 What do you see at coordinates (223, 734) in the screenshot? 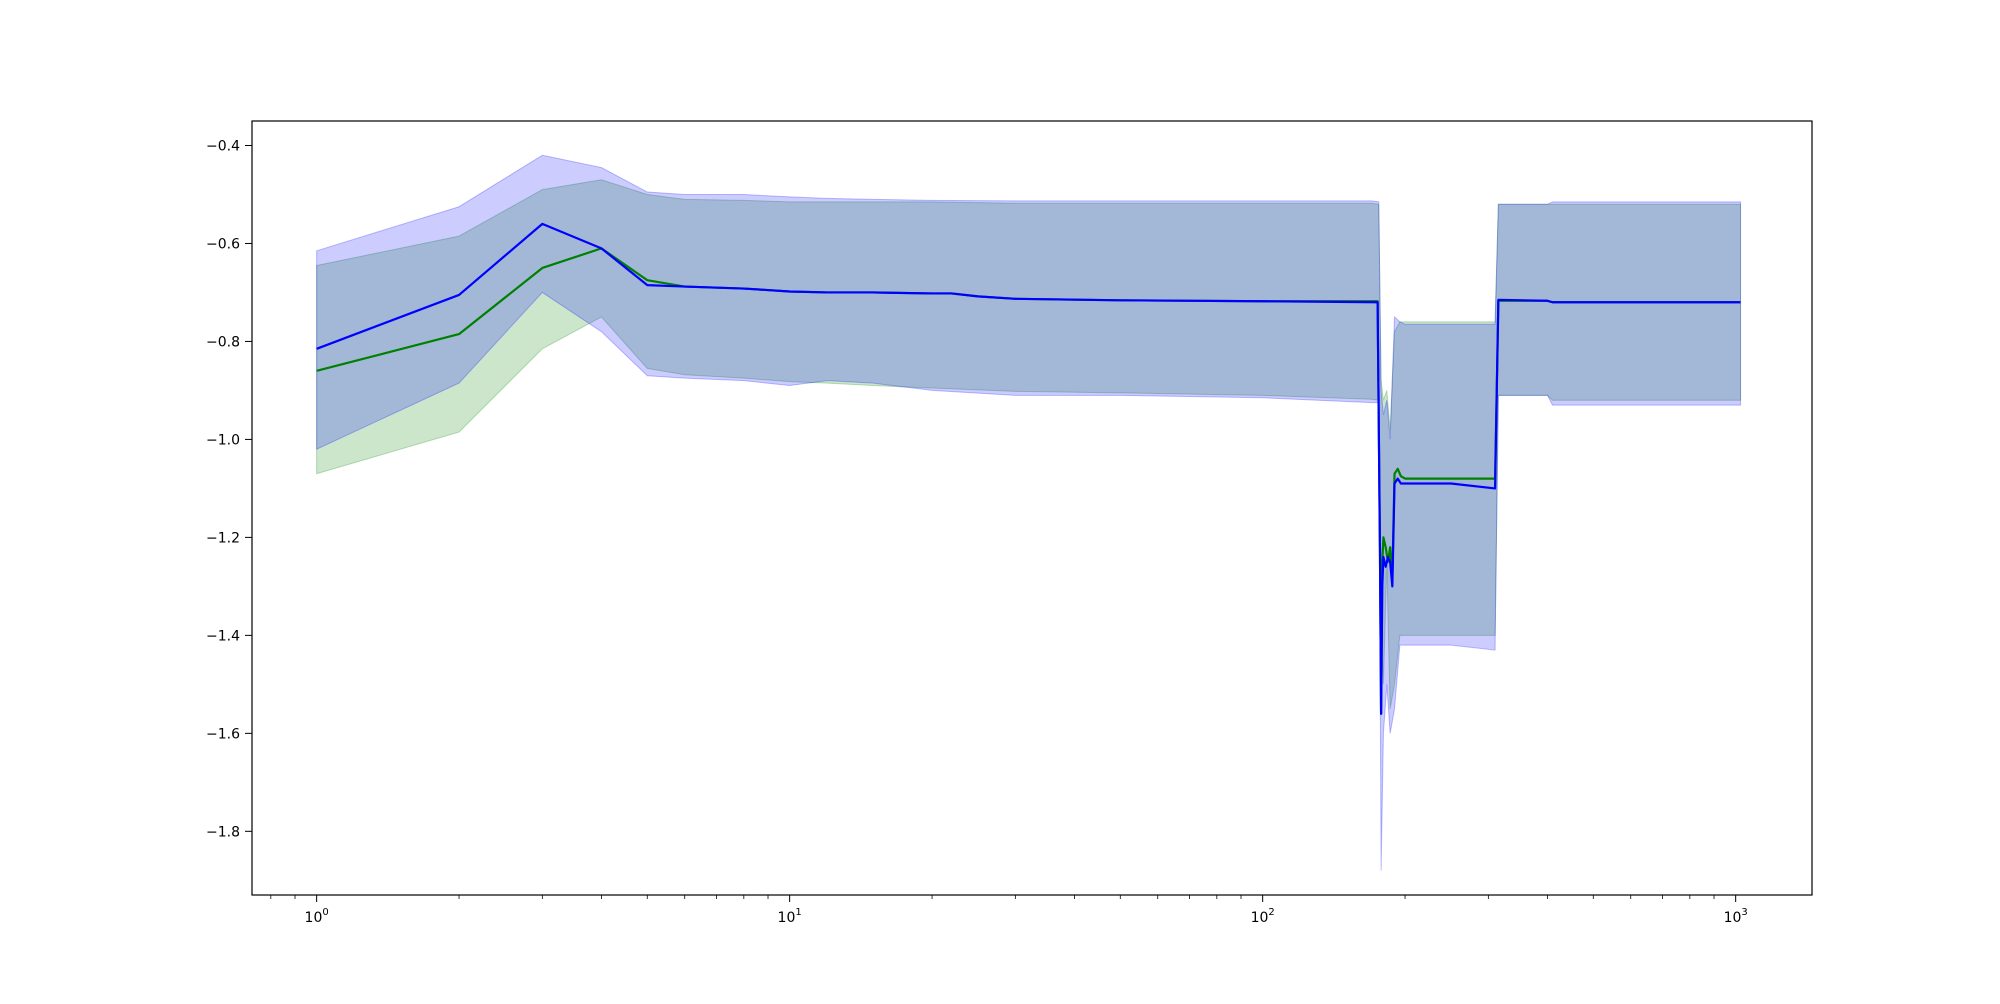
I see `y-tick-label: −1.6` at bounding box center [223, 734].